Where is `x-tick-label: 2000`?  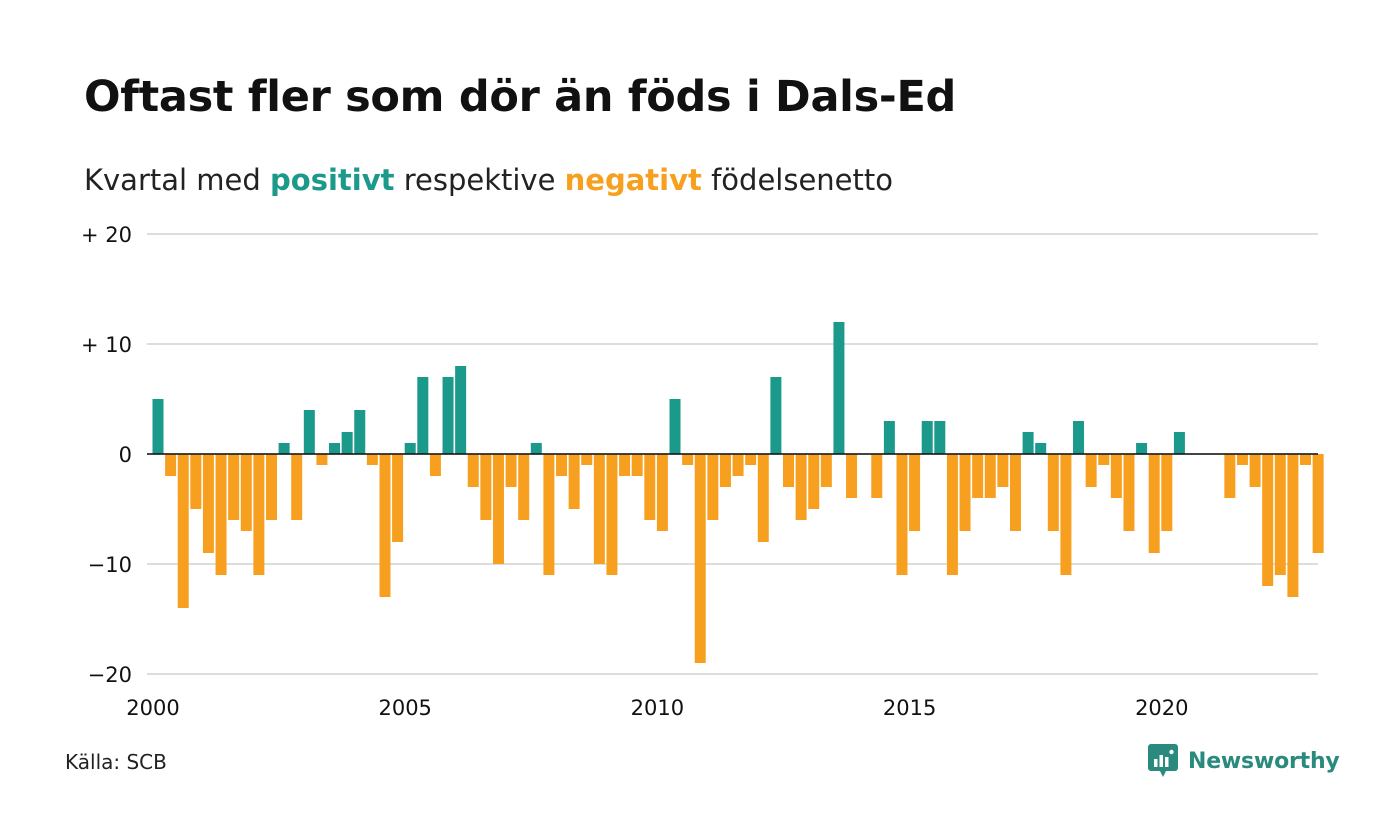 x-tick-label: 2000 is located at coordinates (152, 708).